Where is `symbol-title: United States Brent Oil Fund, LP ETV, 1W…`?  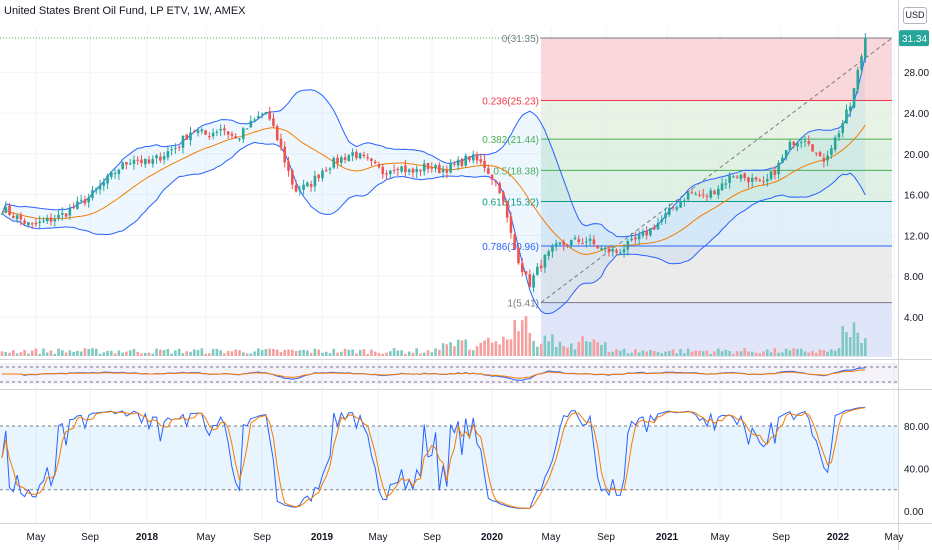
symbol-title: United States Brent Oil Fund, LP ETV, 1W… is located at coordinates (125, 11).